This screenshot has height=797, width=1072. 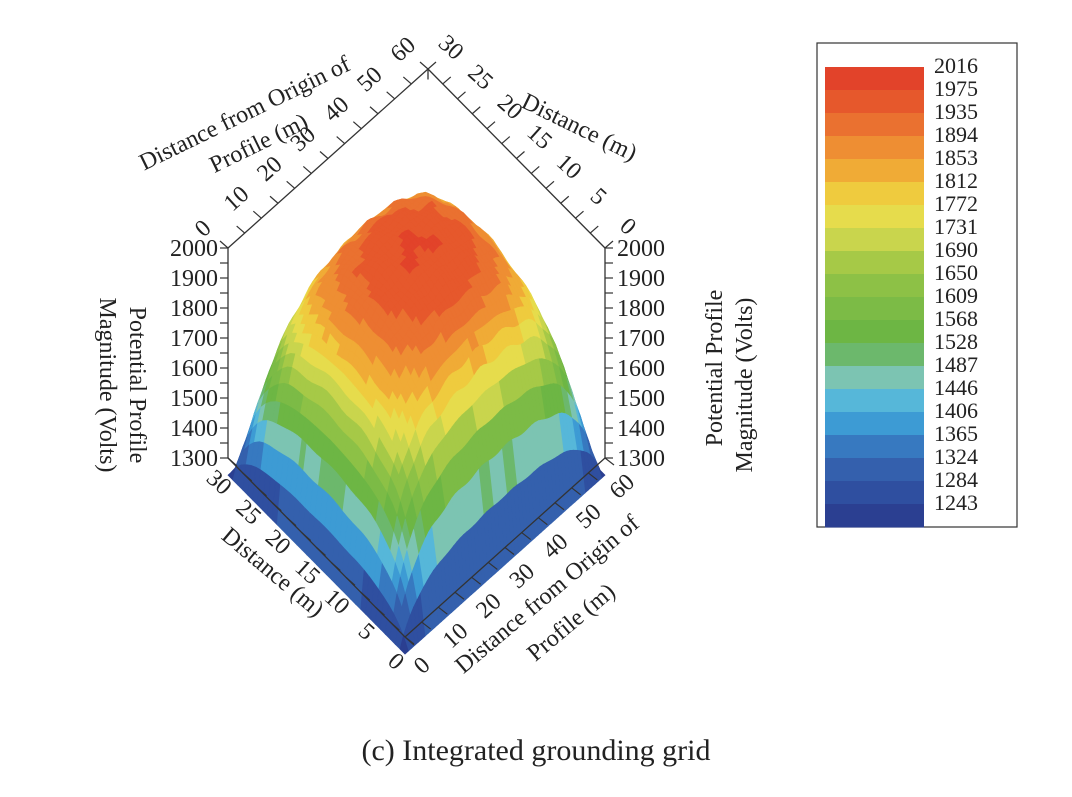 I want to click on legend-label: 1568, so click(x=956, y=318).